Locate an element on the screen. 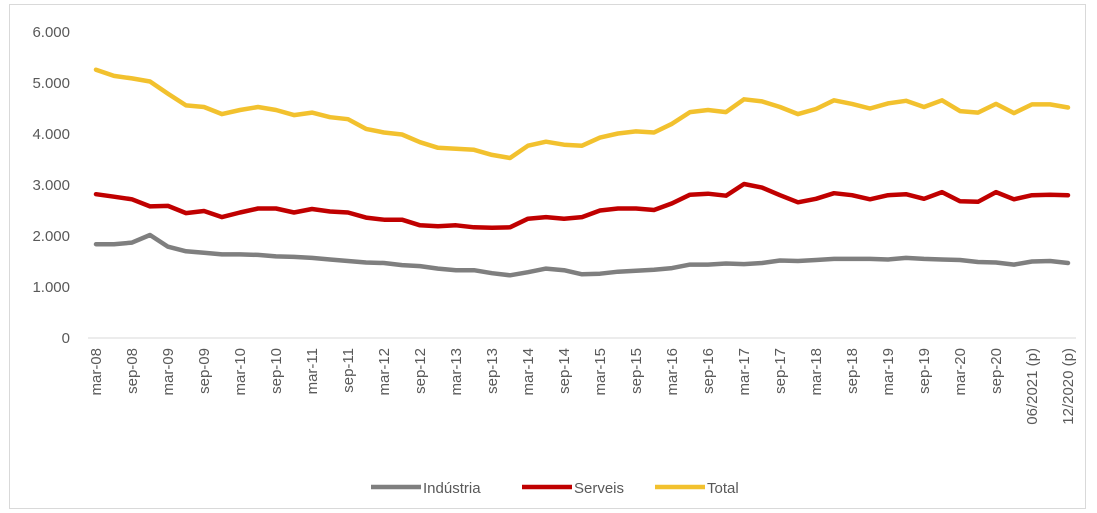 The width and height of the screenshot is (1097, 513). x-tick-label: sep-15 is located at coordinates (636, 371).